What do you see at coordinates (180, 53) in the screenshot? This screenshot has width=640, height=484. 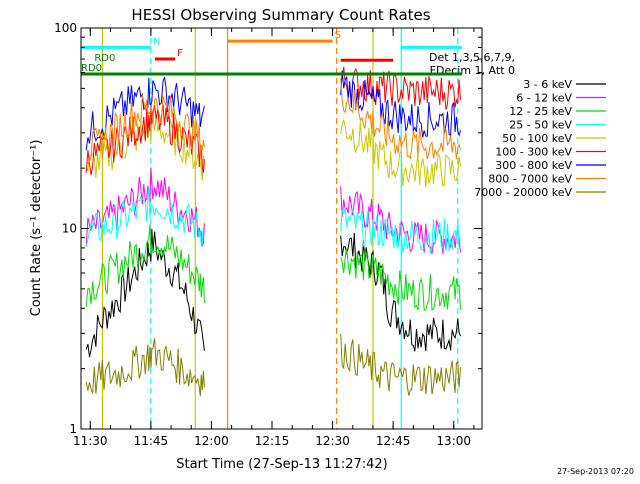 I see `annotation-label-1: F` at bounding box center [180, 53].